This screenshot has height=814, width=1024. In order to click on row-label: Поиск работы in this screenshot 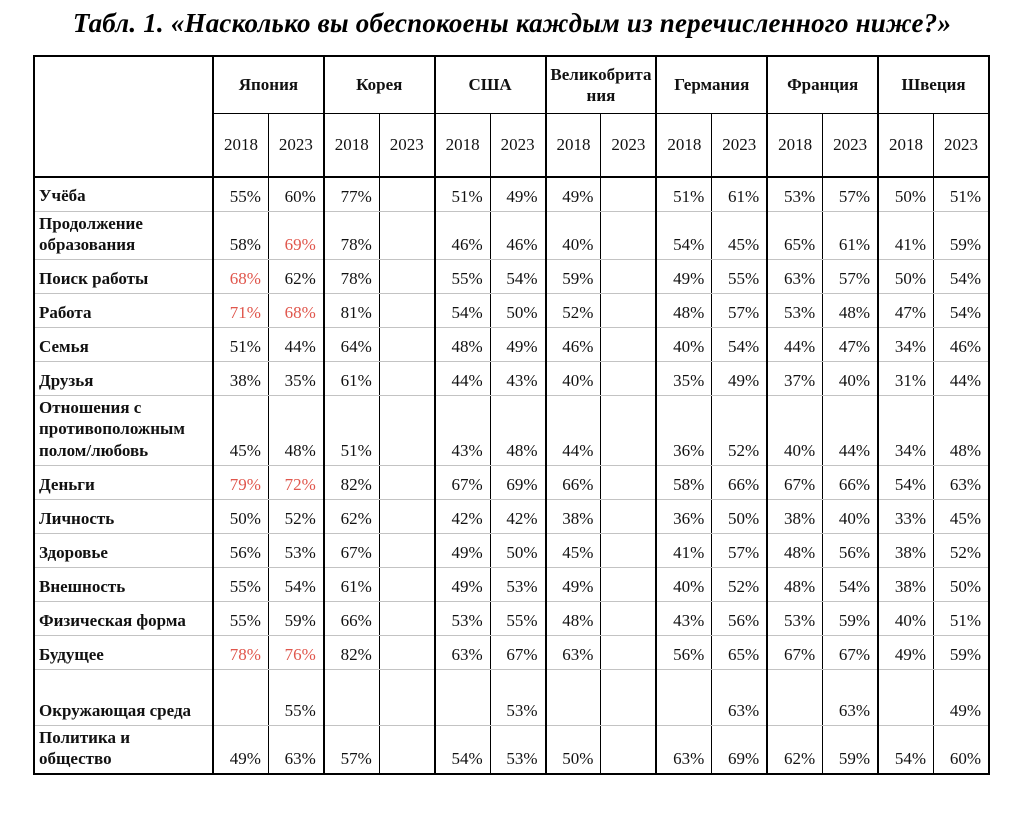, I will do `click(123, 276)`.